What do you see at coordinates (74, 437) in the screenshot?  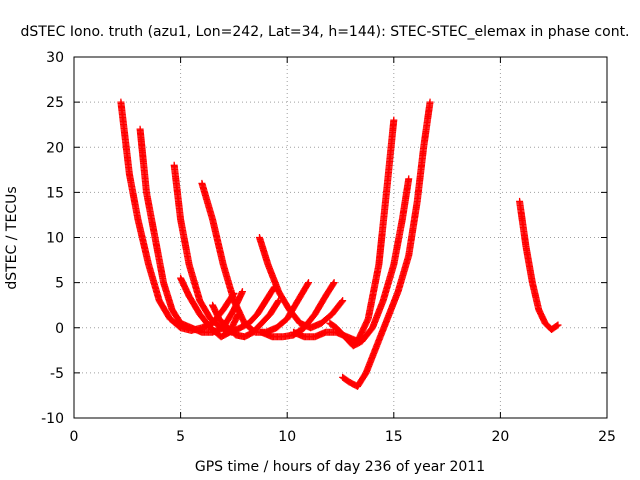 I see `x-tick-label: 0` at bounding box center [74, 437].